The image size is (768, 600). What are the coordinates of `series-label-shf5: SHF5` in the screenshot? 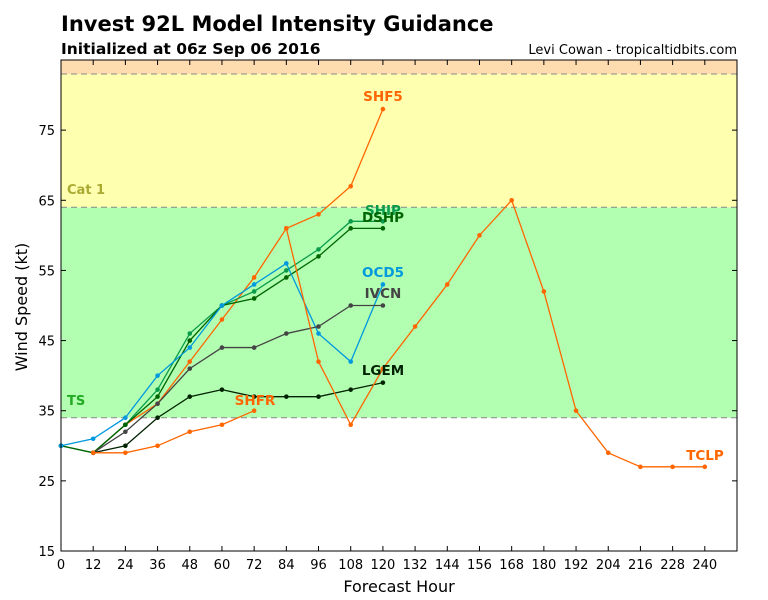 It's located at (383, 97).